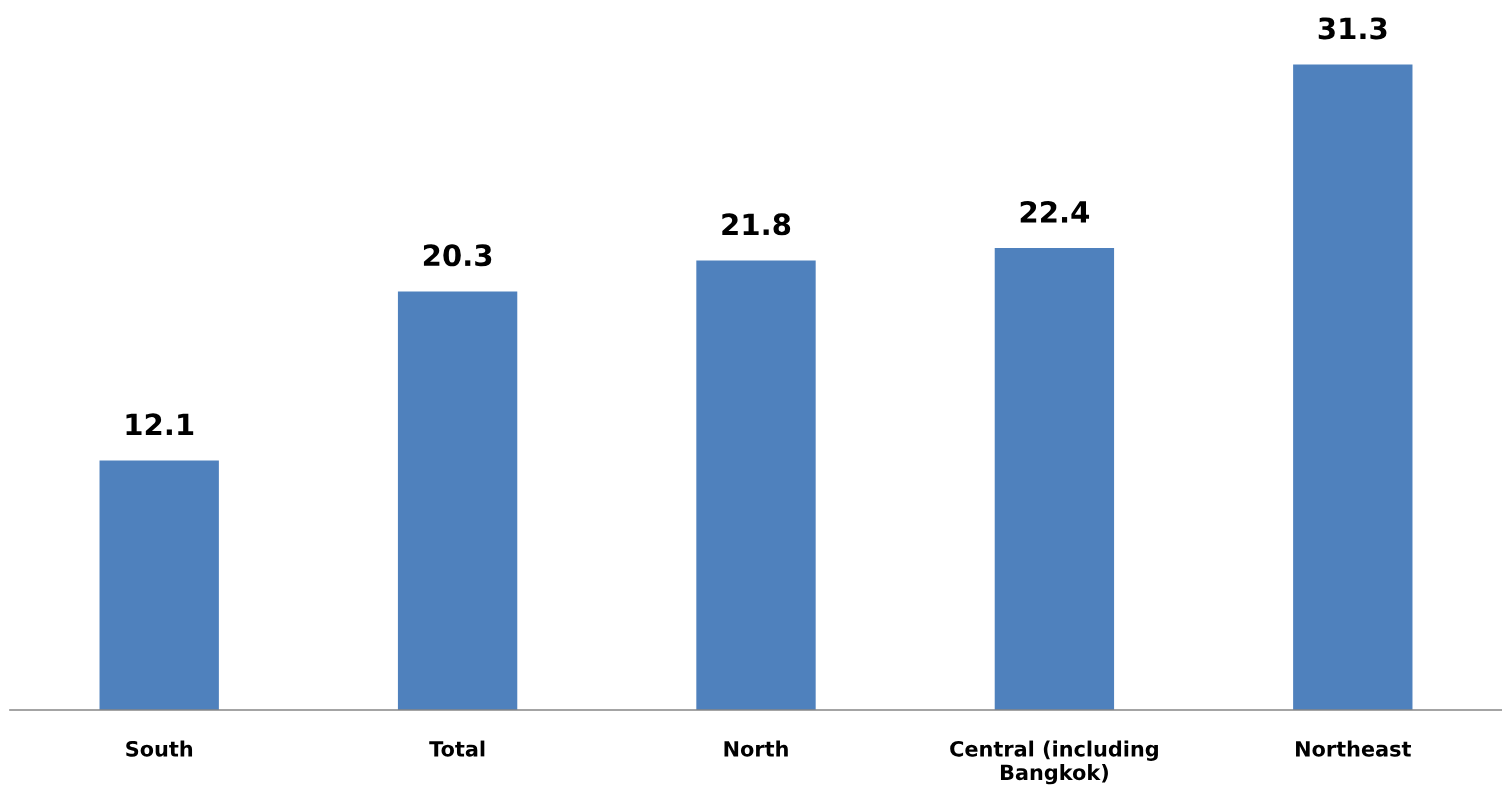 The image size is (1502, 808). Describe the element at coordinates (160, 424) in the screenshot. I see `data-label: 12.1` at that location.